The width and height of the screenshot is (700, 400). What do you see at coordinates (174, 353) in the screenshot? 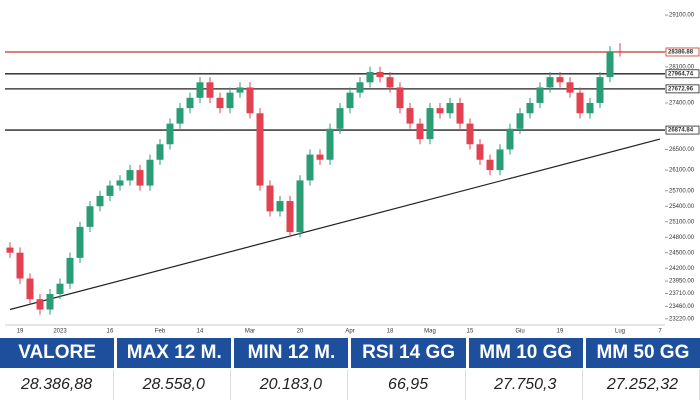
I see `table-header: MAX 12 M.` at bounding box center [174, 353].